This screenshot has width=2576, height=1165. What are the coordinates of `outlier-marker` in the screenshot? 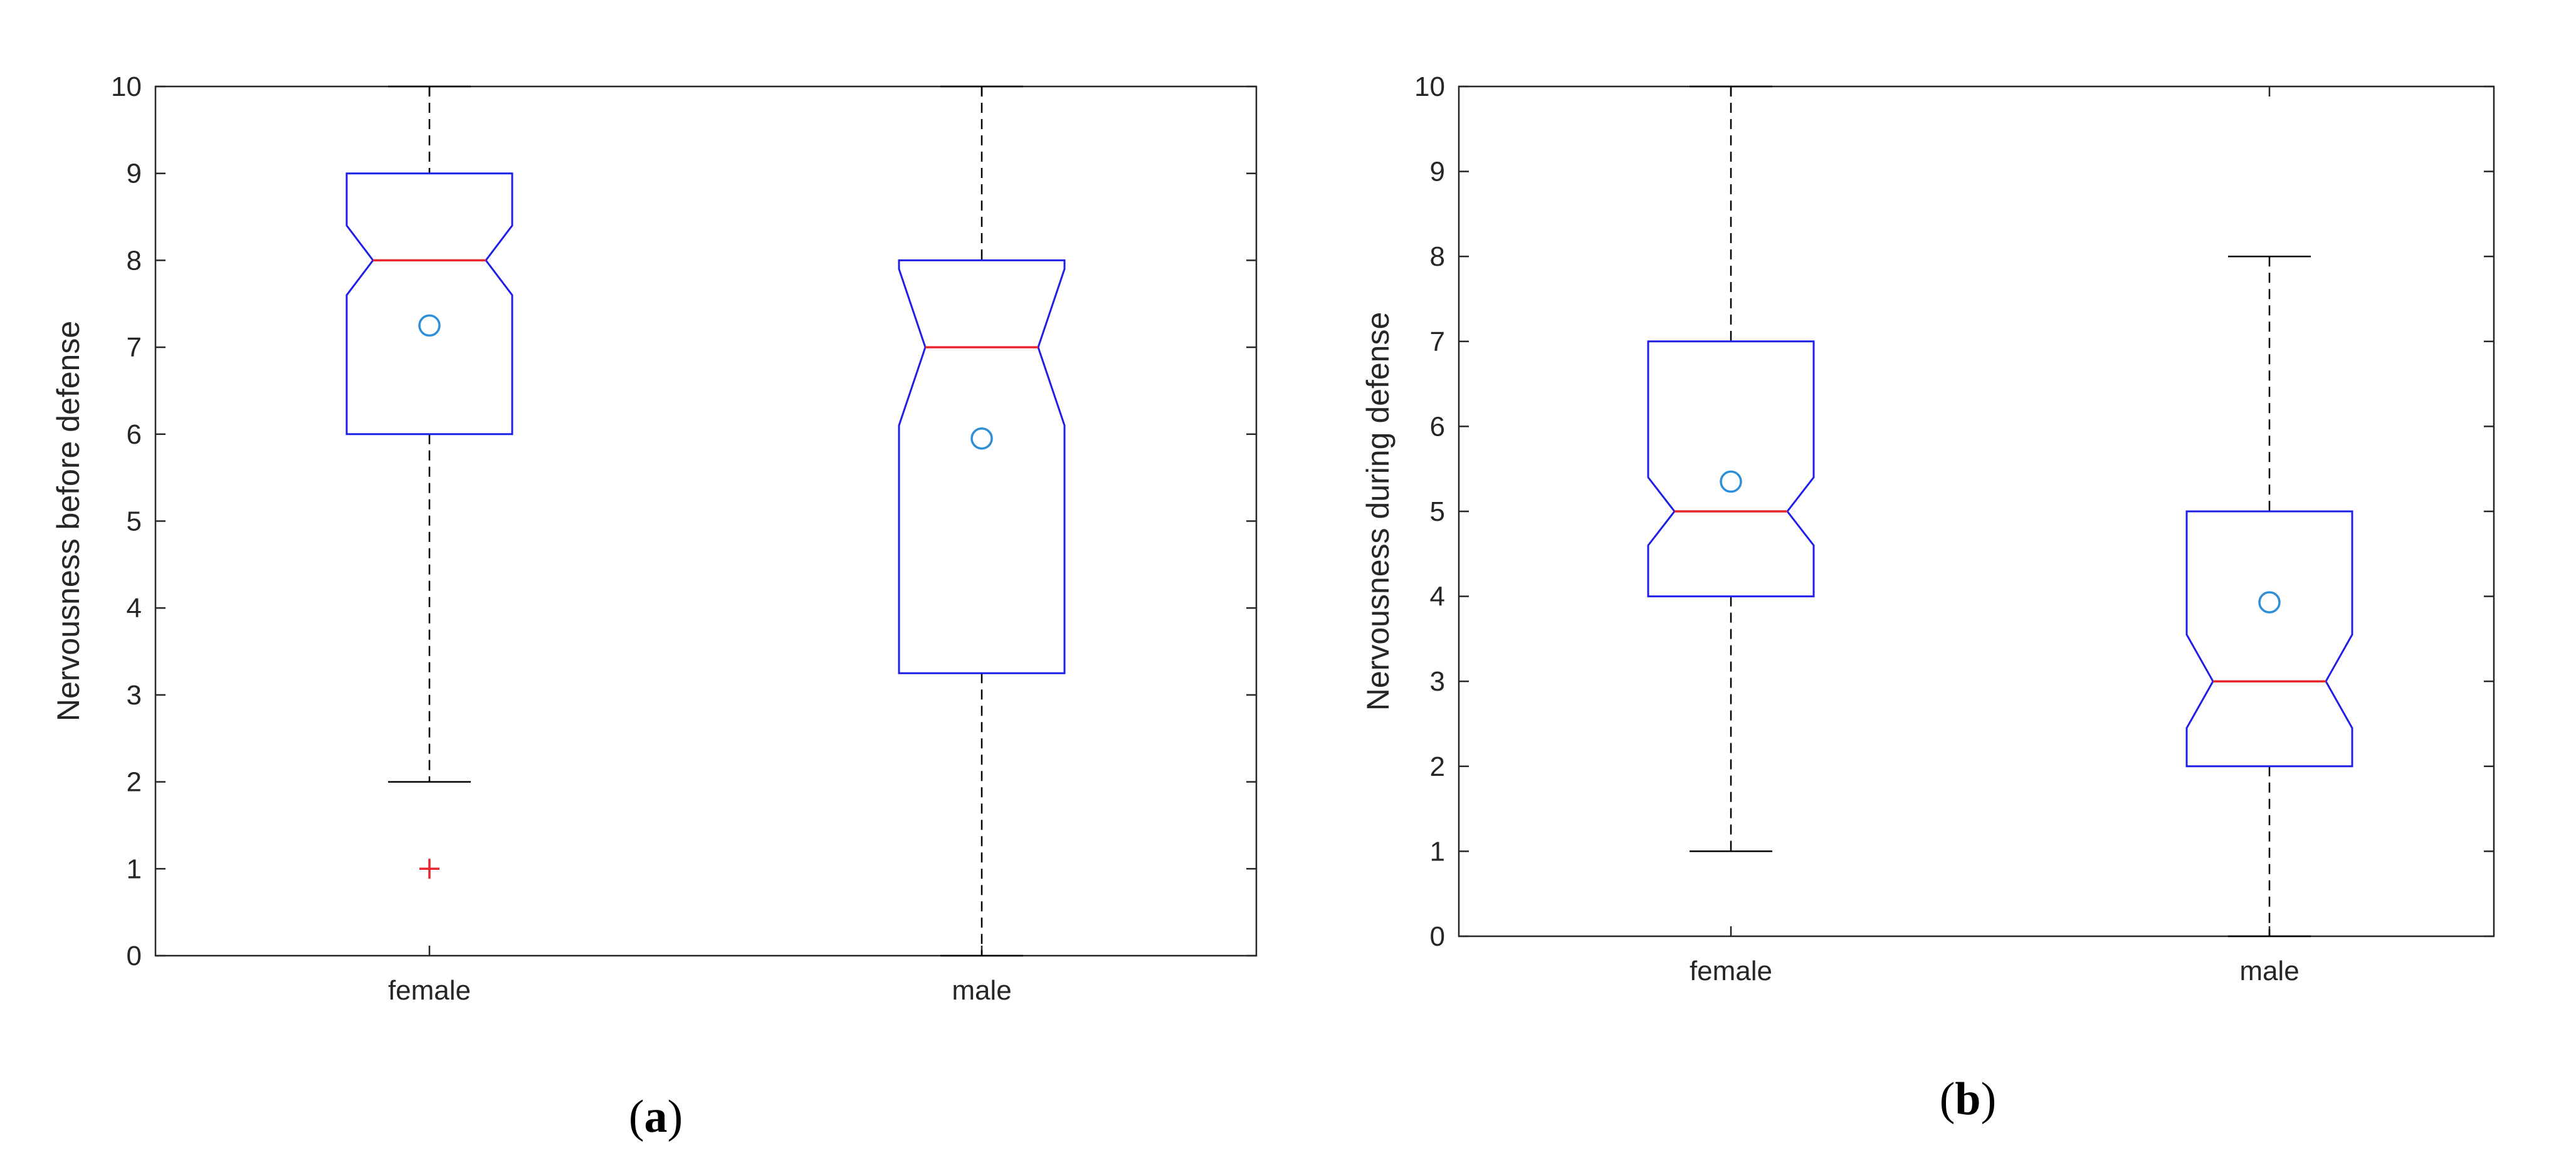 It's located at (429, 869).